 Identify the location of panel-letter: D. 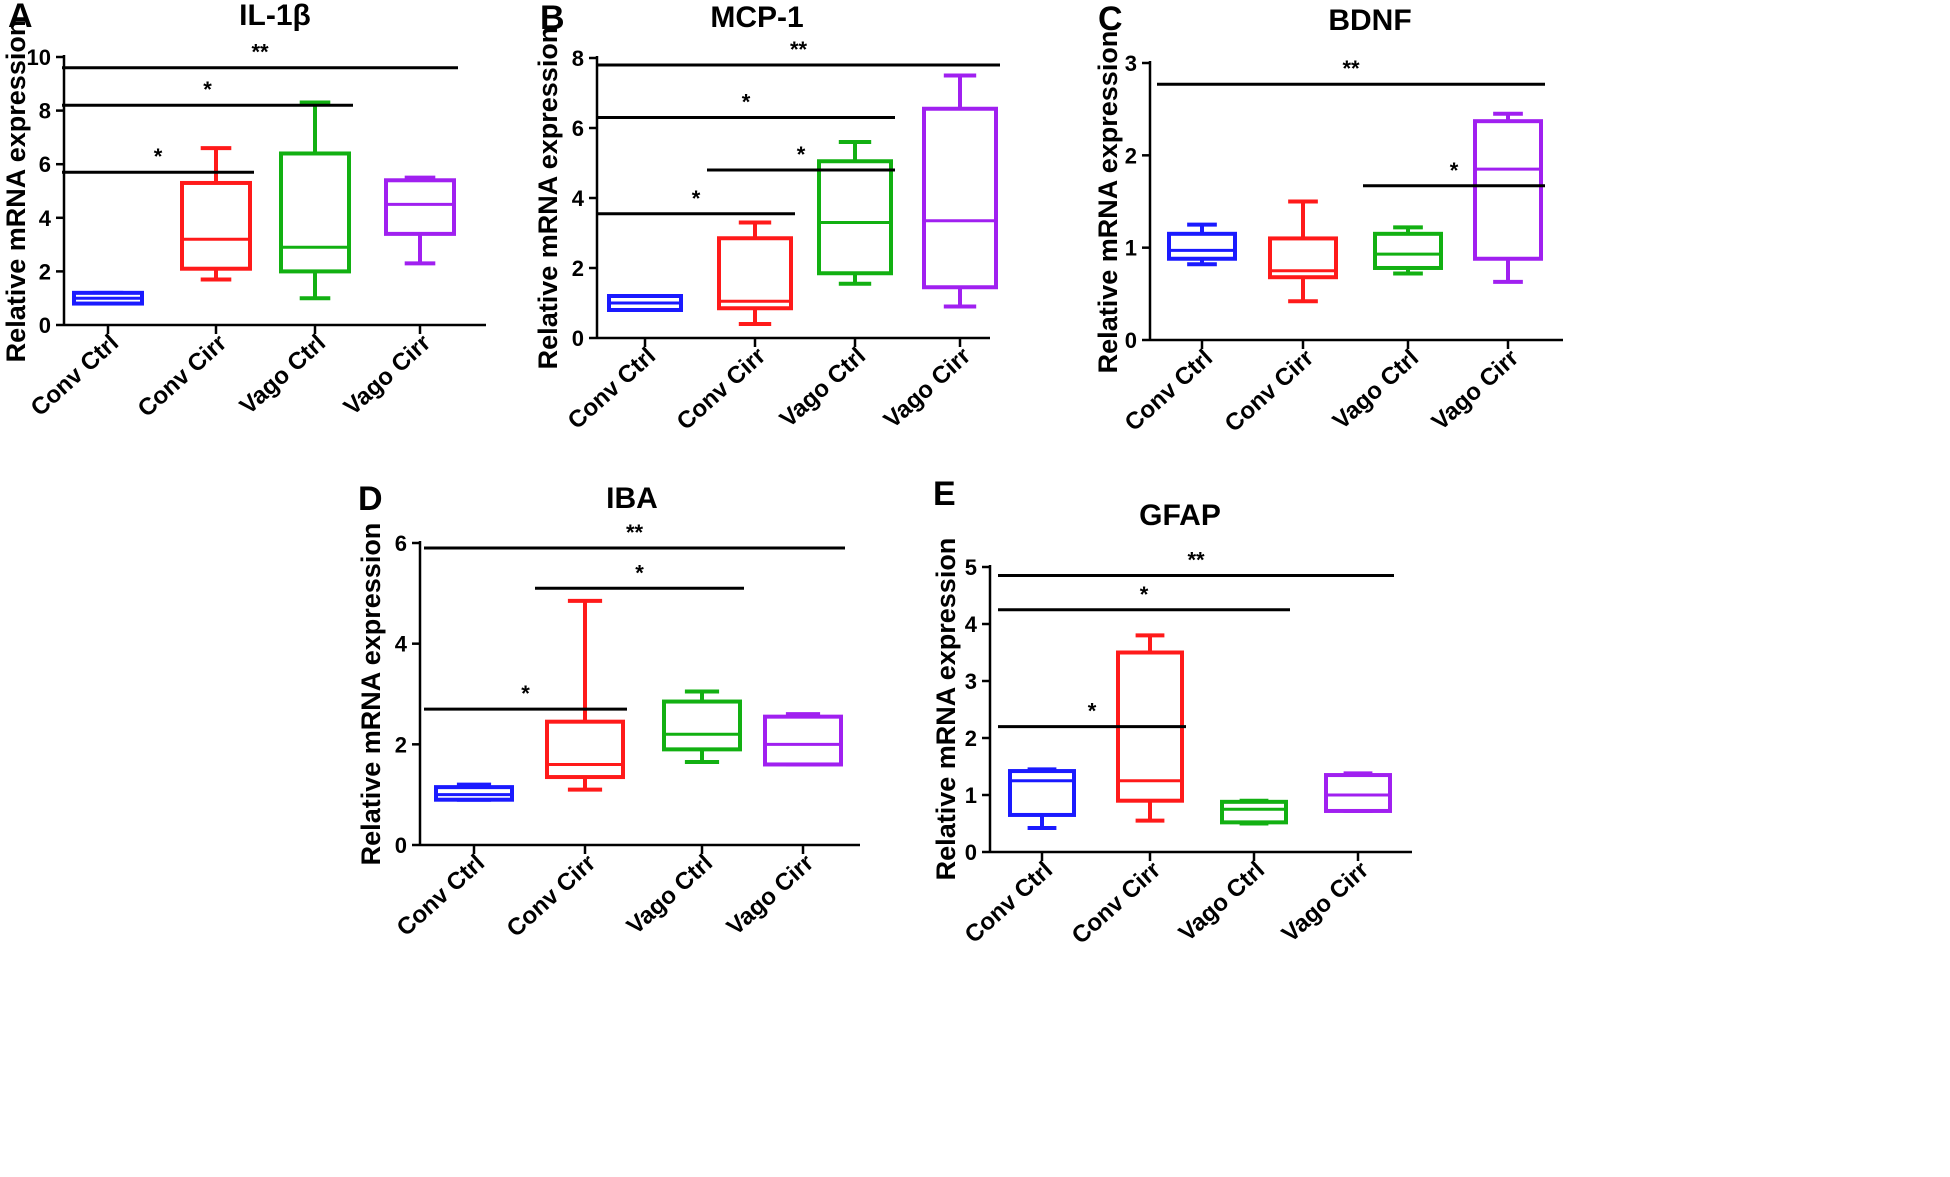
(370, 499).